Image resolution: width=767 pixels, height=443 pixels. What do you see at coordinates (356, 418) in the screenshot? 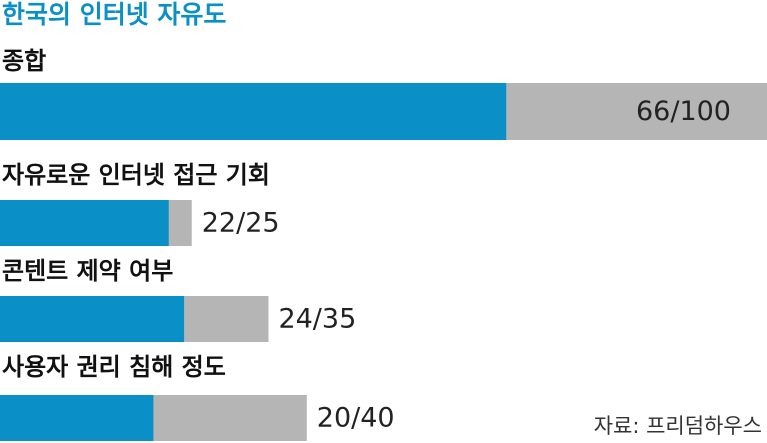
I see `value-label: 20/40` at bounding box center [356, 418].